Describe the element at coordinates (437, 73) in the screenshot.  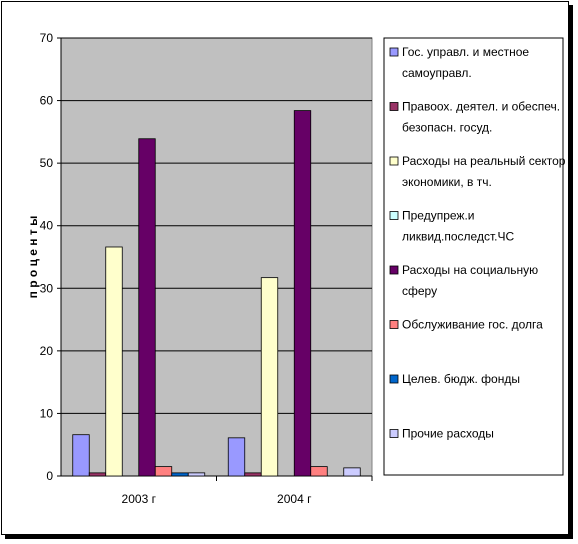
I see `legend-label: самоуправл.` at that location.